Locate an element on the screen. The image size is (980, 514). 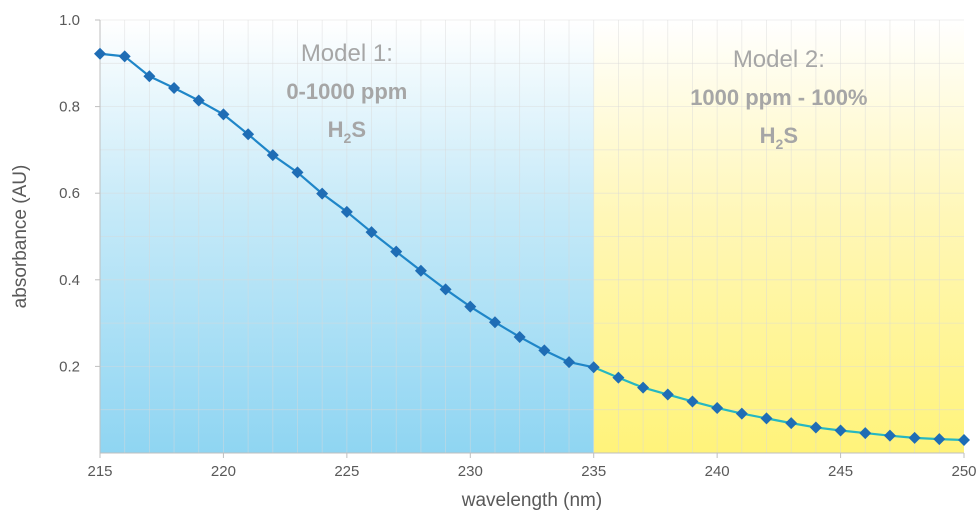
x-tick-label: 225 is located at coordinates (346, 471).